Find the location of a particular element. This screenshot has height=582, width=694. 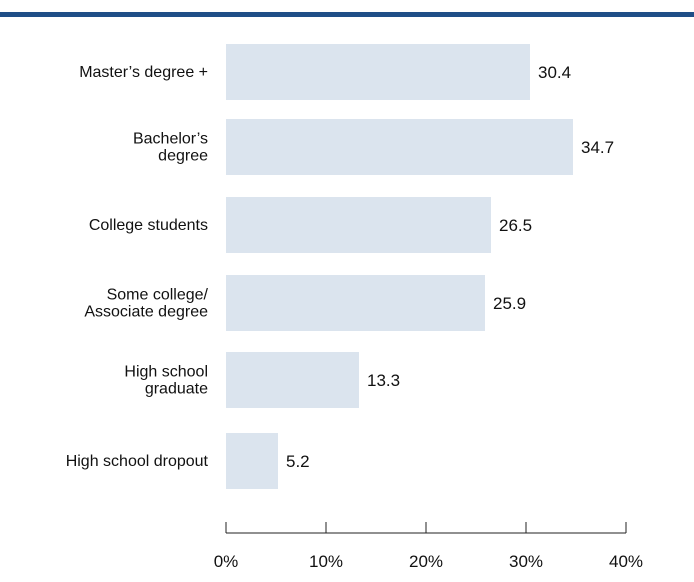

category-label: Master’s degree + is located at coordinates (143, 72).